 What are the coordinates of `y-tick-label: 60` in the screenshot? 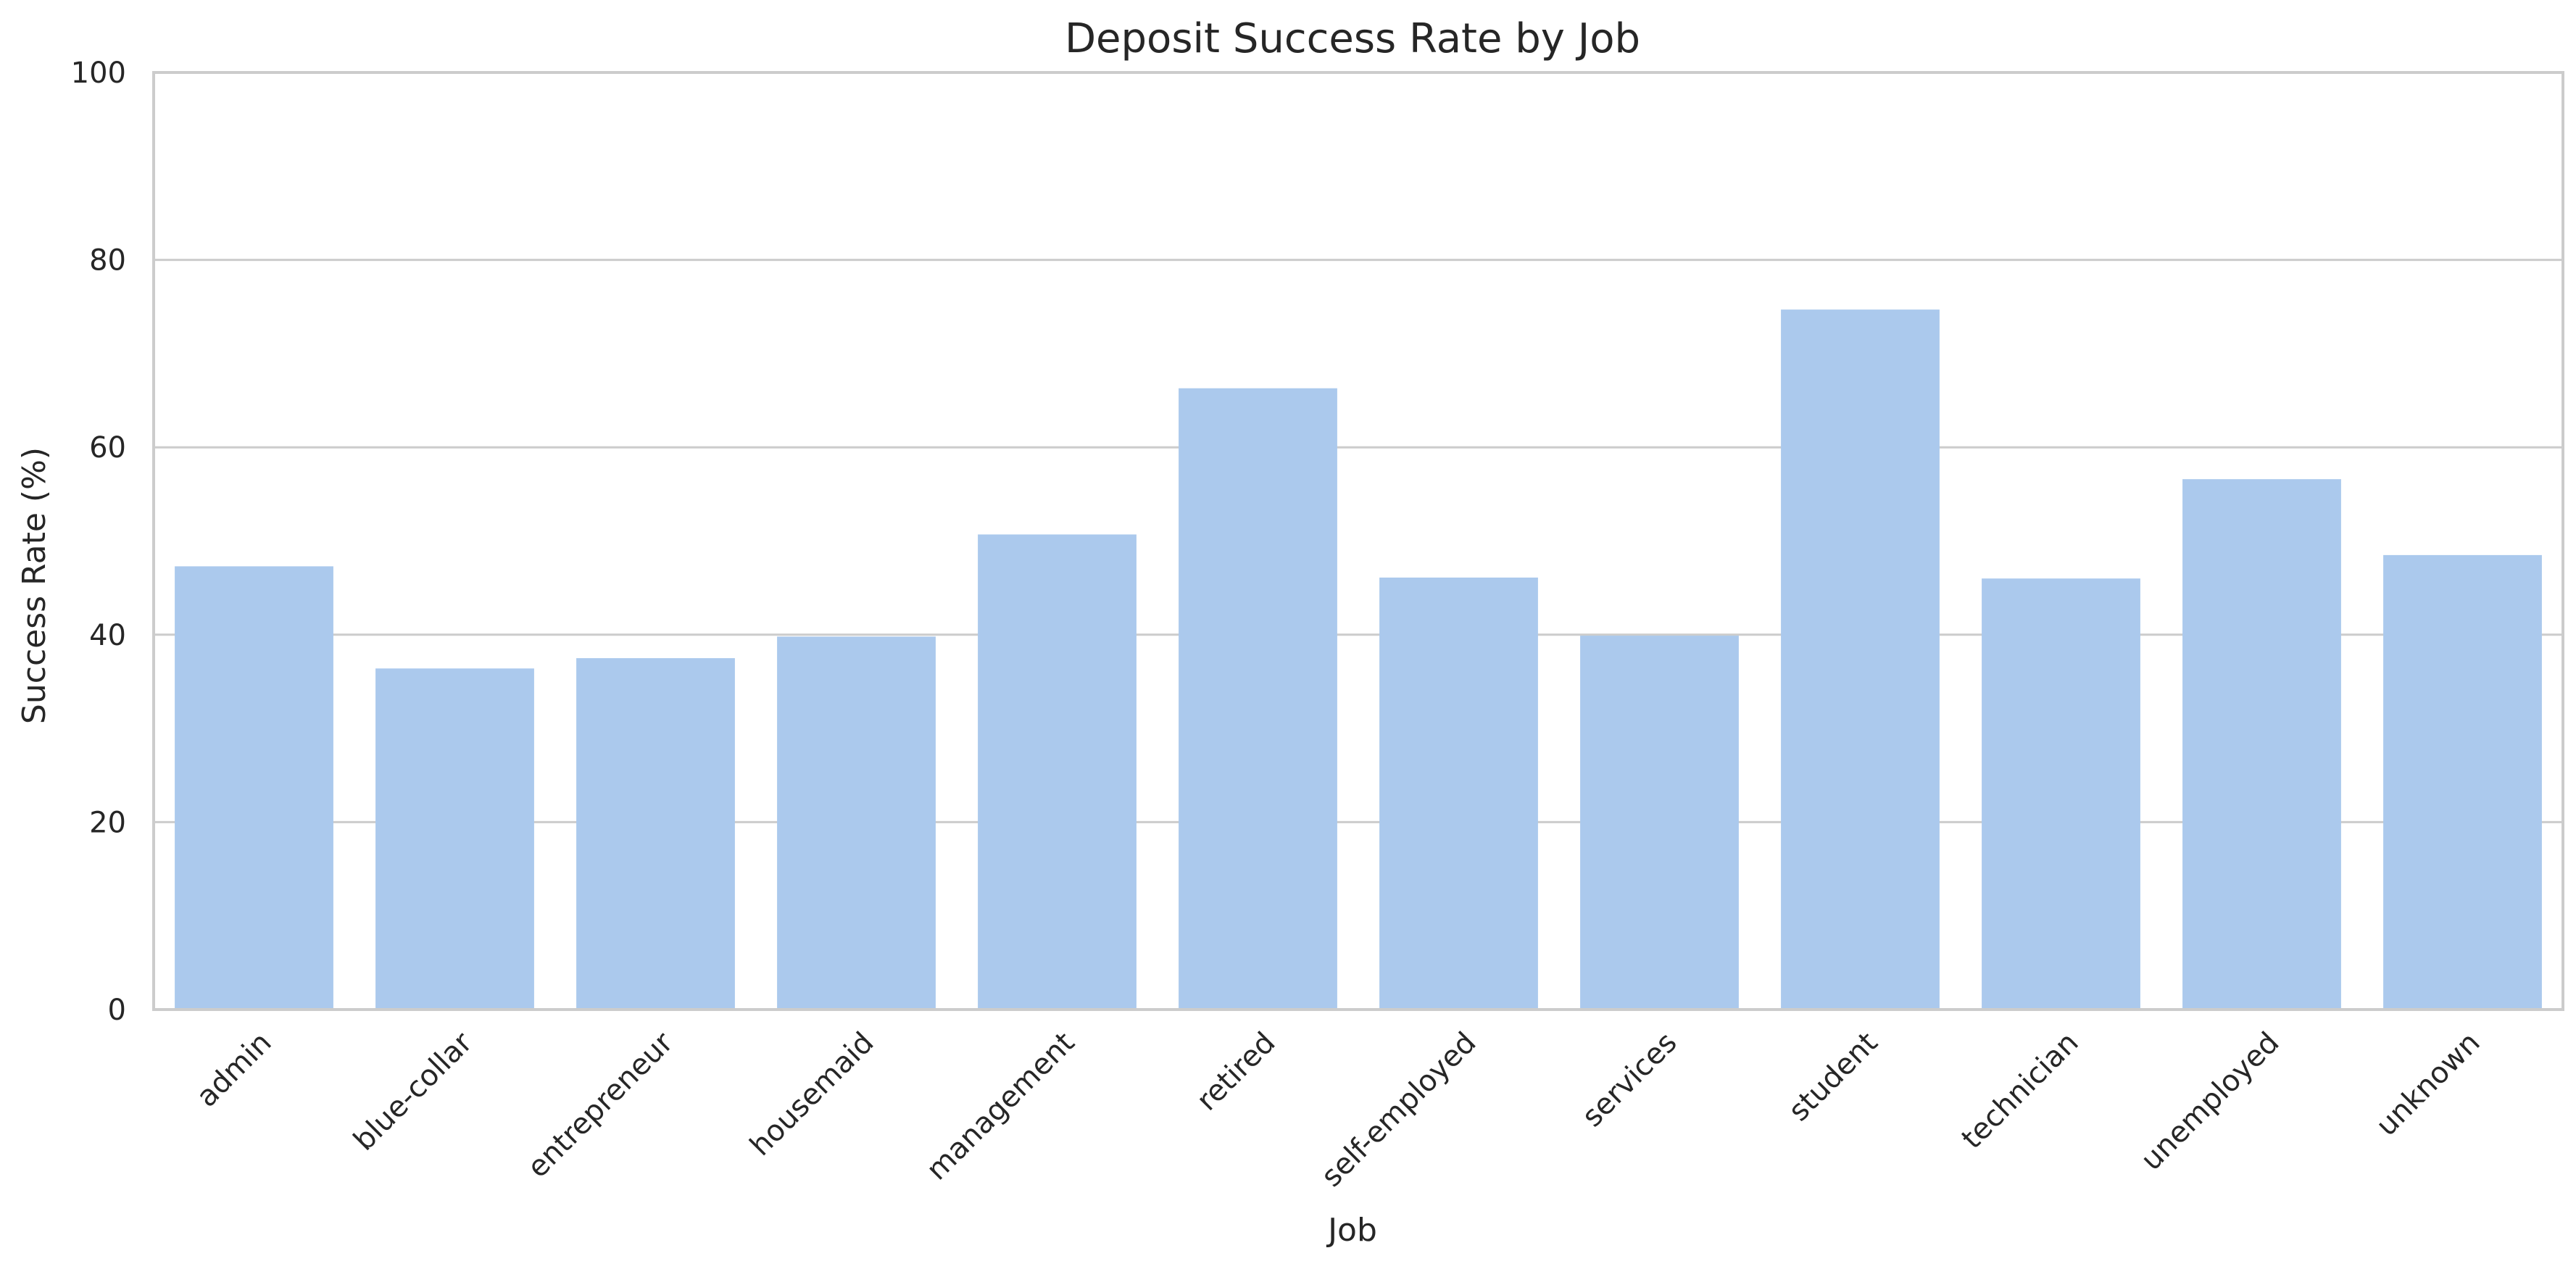 It's located at (107, 448).